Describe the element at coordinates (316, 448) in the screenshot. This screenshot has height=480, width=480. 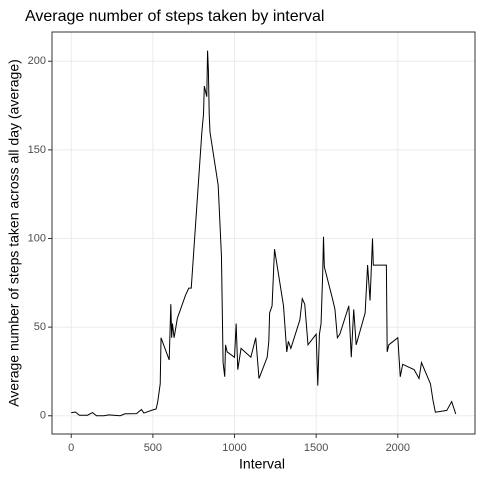
I see `x-tick-label: 1500` at that location.